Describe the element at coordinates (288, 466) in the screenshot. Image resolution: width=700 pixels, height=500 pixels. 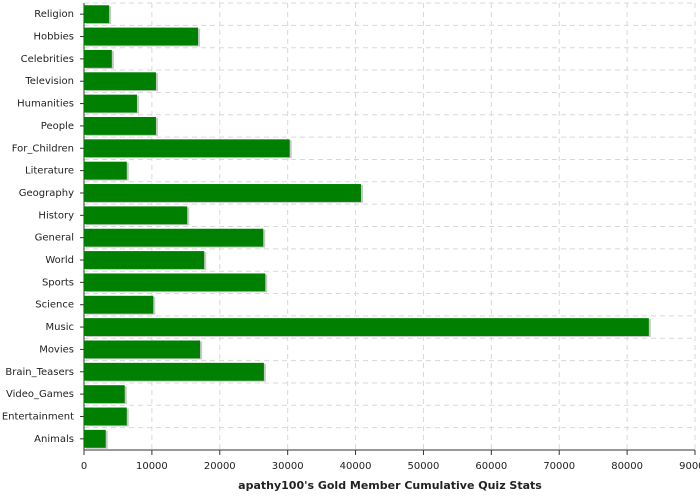
I see `x-tick-label: 30000` at that location.